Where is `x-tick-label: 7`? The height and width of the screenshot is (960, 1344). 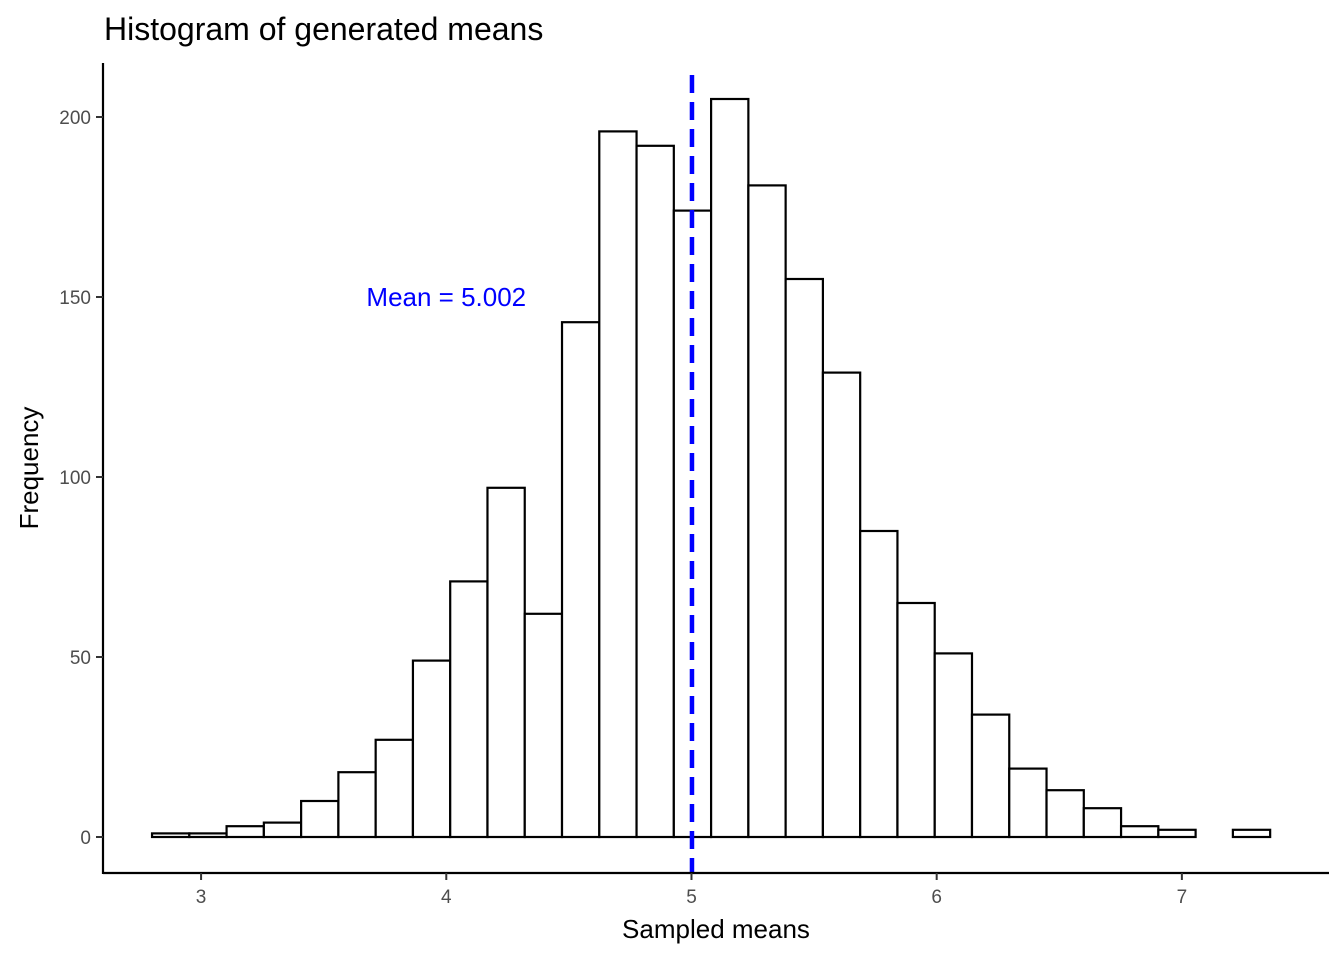
x-tick-label: 7 is located at coordinates (1182, 897).